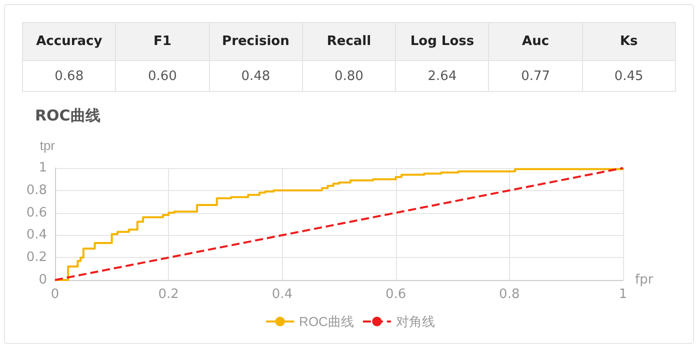  I want to click on category-label: F1, so click(163, 41).